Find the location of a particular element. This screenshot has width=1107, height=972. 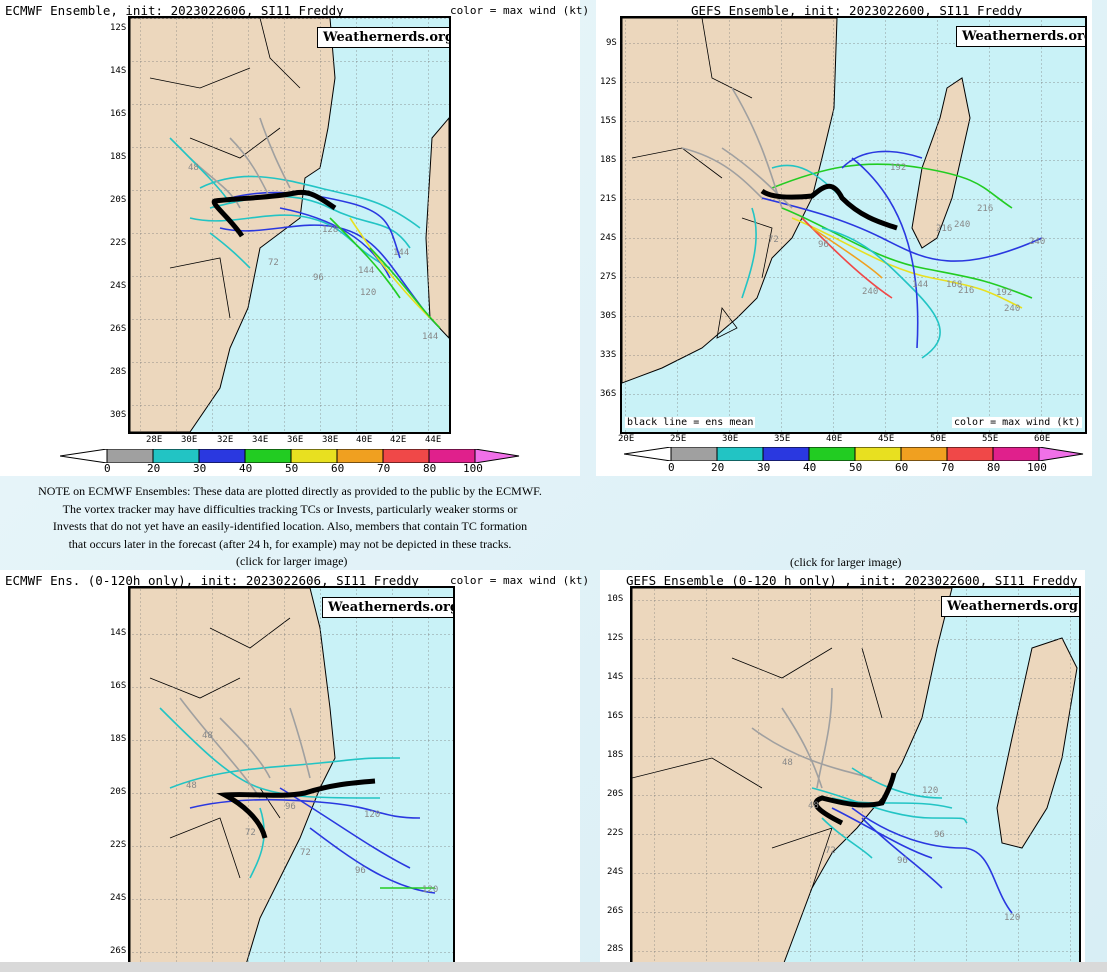

lat-label: 27S is located at coordinates (608, 277).